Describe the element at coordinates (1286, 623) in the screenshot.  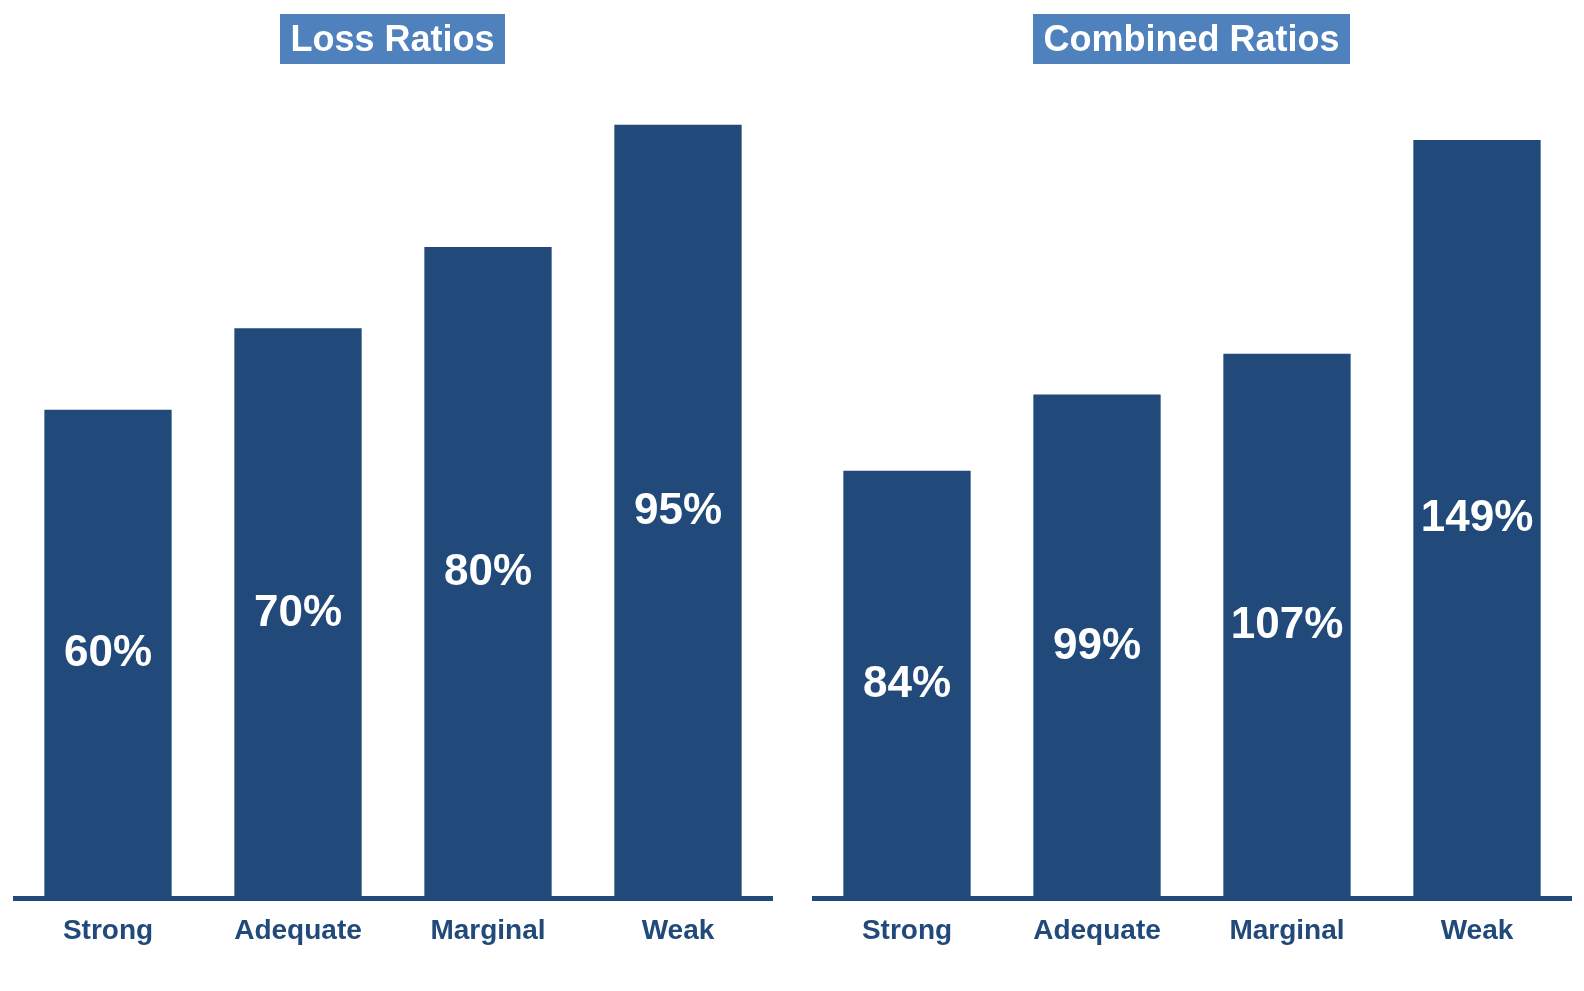
I see `data-label: 107%` at that location.